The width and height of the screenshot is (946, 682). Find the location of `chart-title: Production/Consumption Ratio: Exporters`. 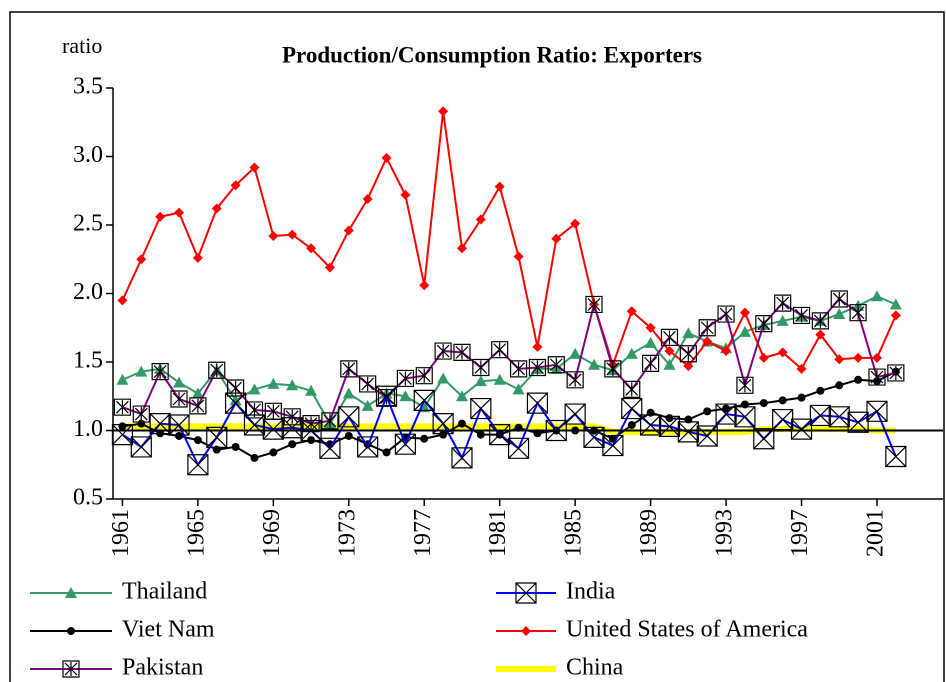

chart-title: Production/Consumption Ratio: Exporters is located at coordinates (492, 54).